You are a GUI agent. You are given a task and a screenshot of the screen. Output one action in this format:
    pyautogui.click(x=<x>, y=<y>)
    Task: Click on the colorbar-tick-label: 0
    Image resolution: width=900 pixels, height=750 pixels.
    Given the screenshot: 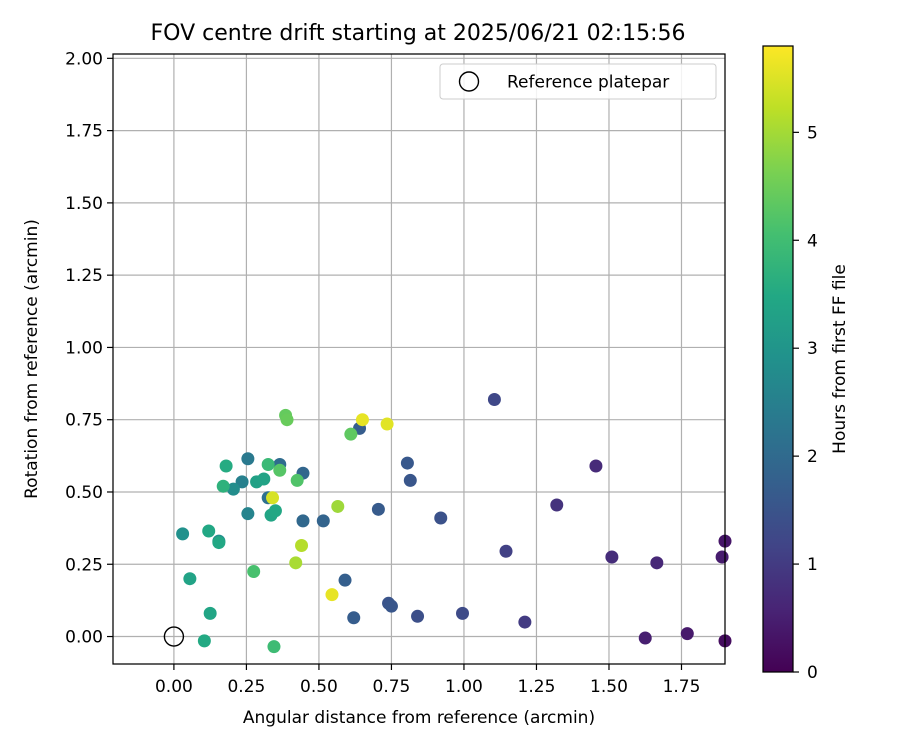 What is the action you would take?
    pyautogui.click(x=812, y=673)
    